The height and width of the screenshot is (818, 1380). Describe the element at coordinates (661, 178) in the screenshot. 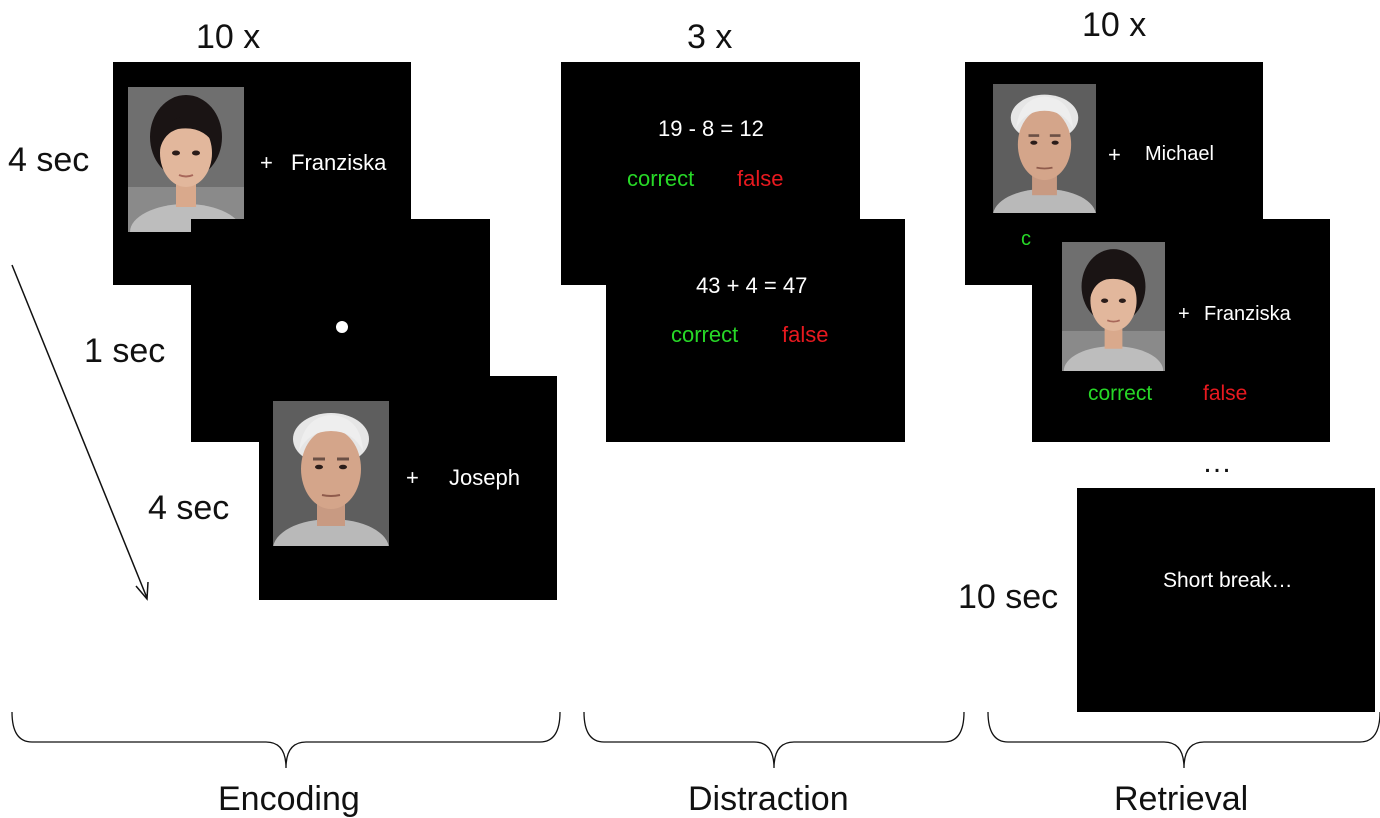

I see `distraction-slide1-correct: correct` at that location.